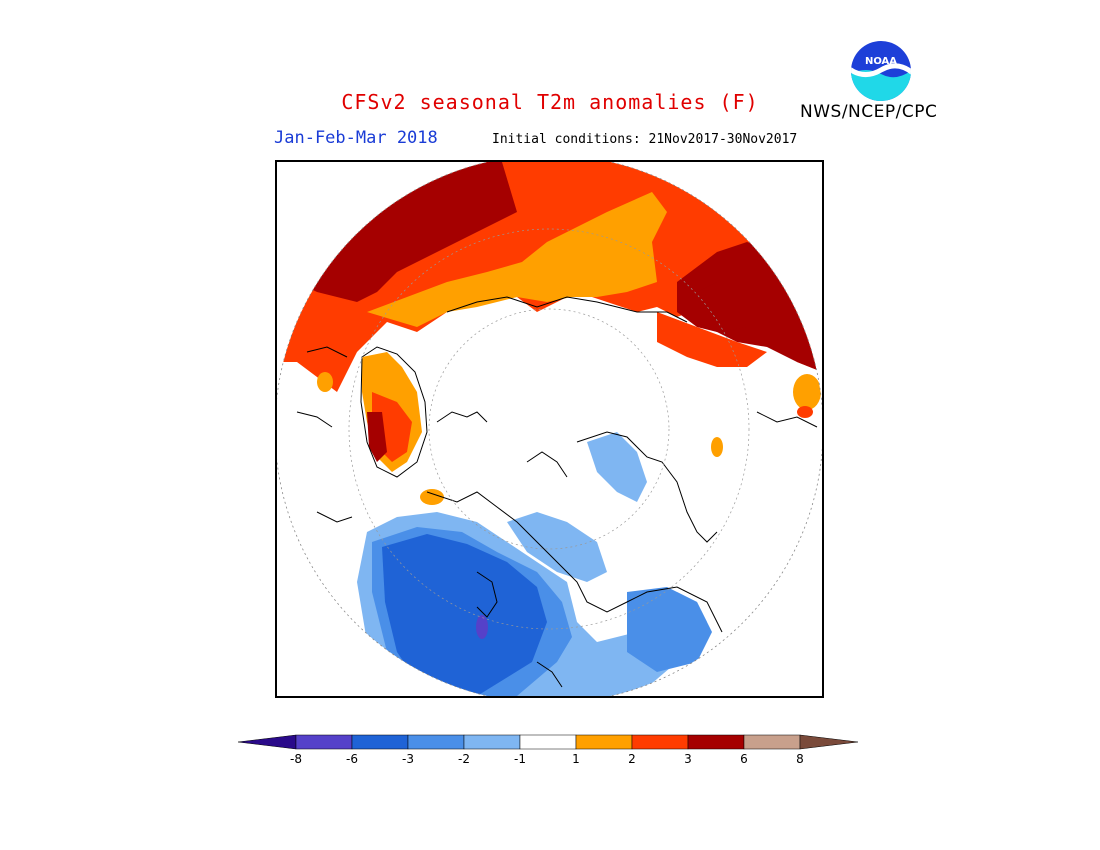 This screenshot has width=1100, height=850. What do you see at coordinates (744, 759) in the screenshot?
I see `colorbar-tick-label: 6` at bounding box center [744, 759].